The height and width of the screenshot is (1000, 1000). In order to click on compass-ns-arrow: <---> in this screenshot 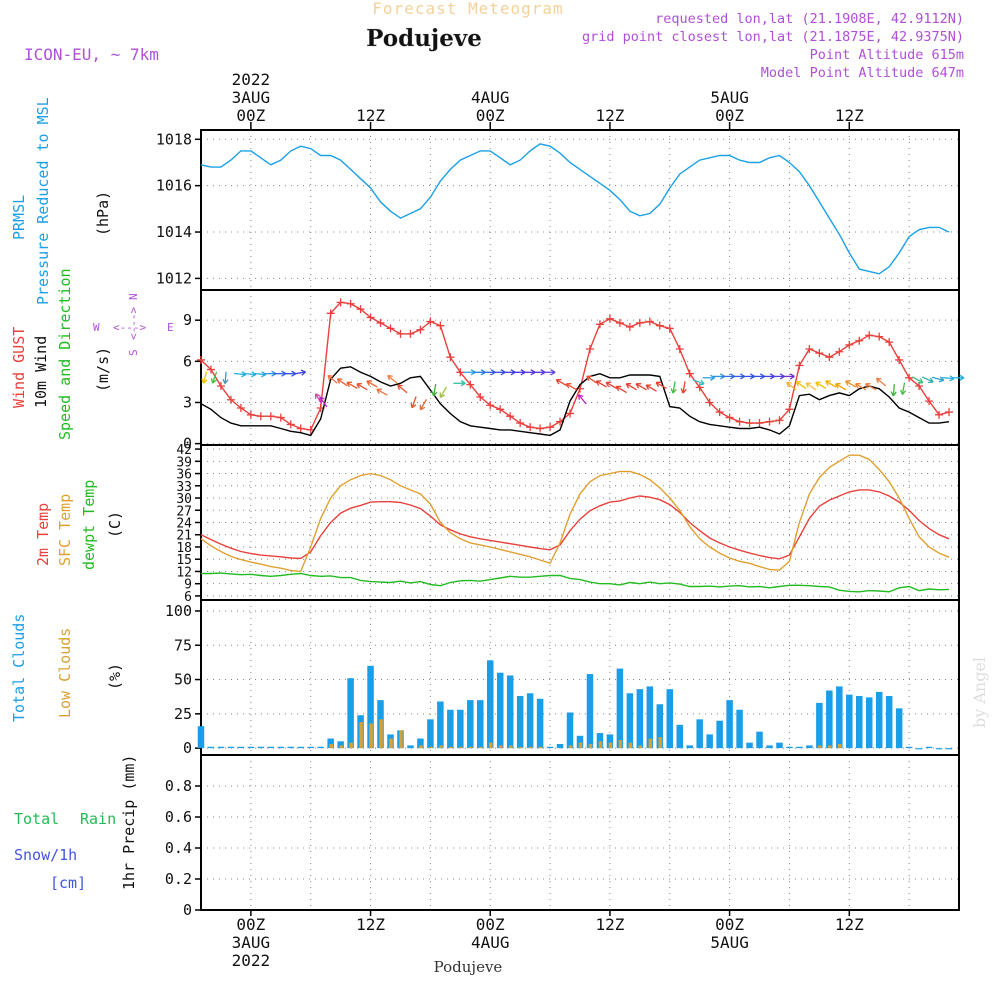, I will do `click(133, 323)`.